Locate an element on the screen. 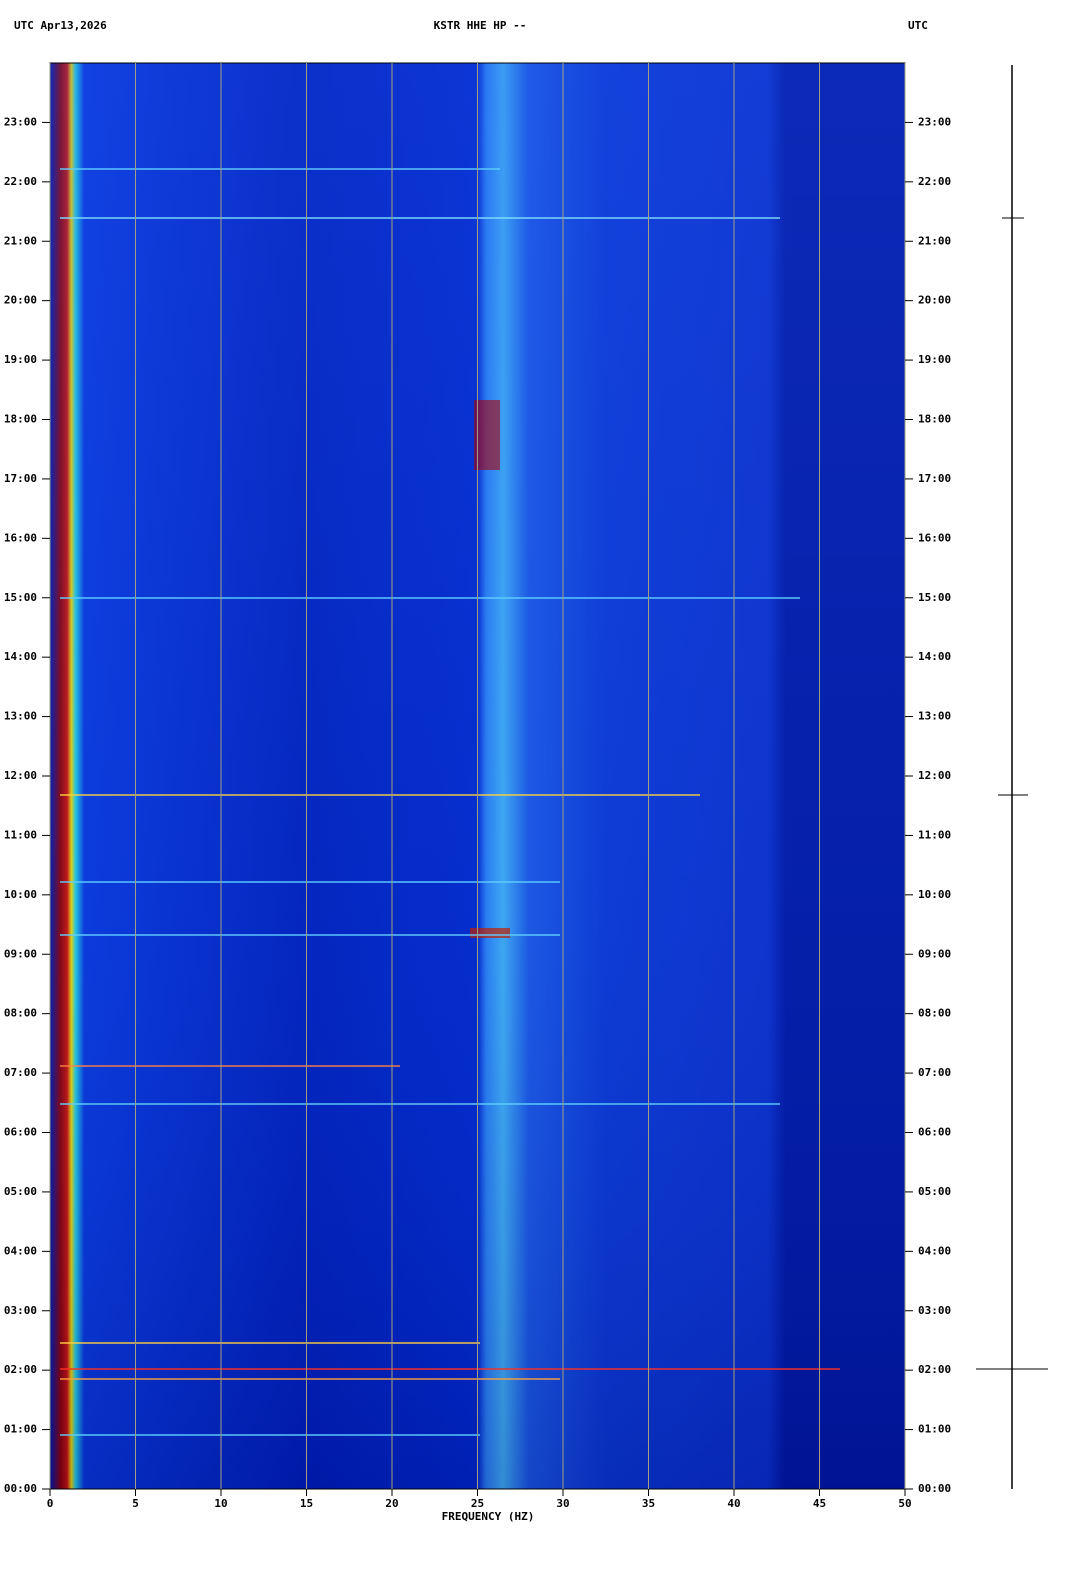 The width and height of the screenshot is (1066, 1584). date-label: UTC Apr13,2026 is located at coordinates (60, 25).